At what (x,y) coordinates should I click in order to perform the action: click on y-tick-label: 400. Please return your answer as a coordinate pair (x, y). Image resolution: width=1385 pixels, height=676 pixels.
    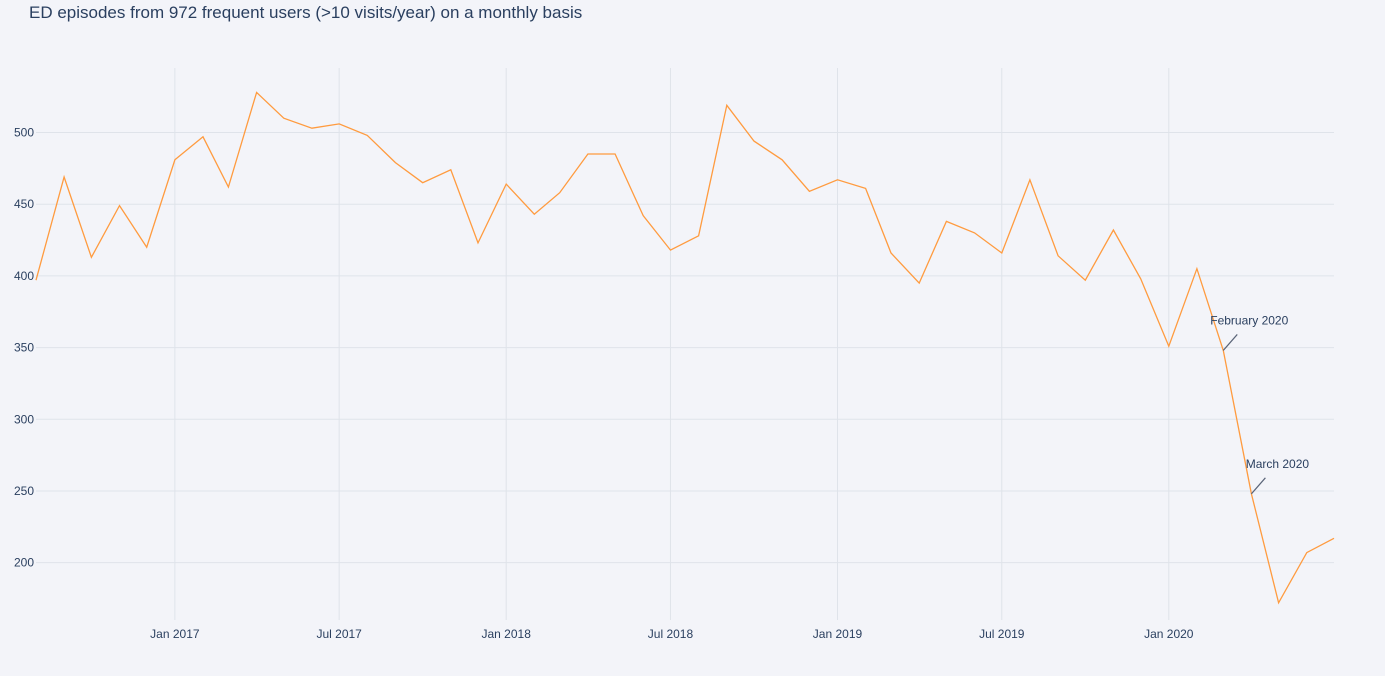
    Looking at the image, I should click on (24, 276).